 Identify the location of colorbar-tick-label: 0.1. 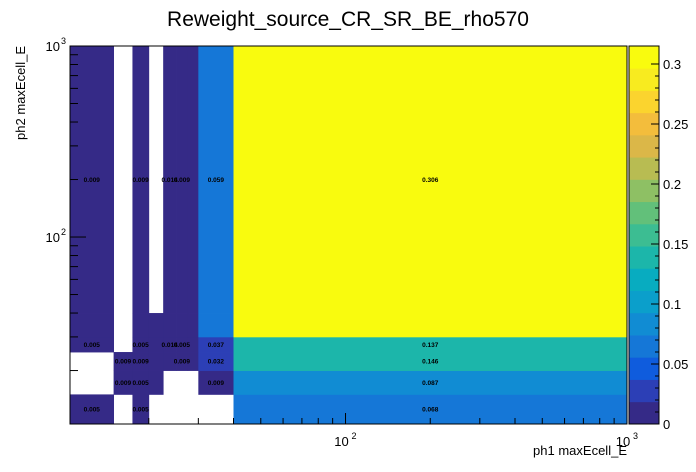
(672, 304).